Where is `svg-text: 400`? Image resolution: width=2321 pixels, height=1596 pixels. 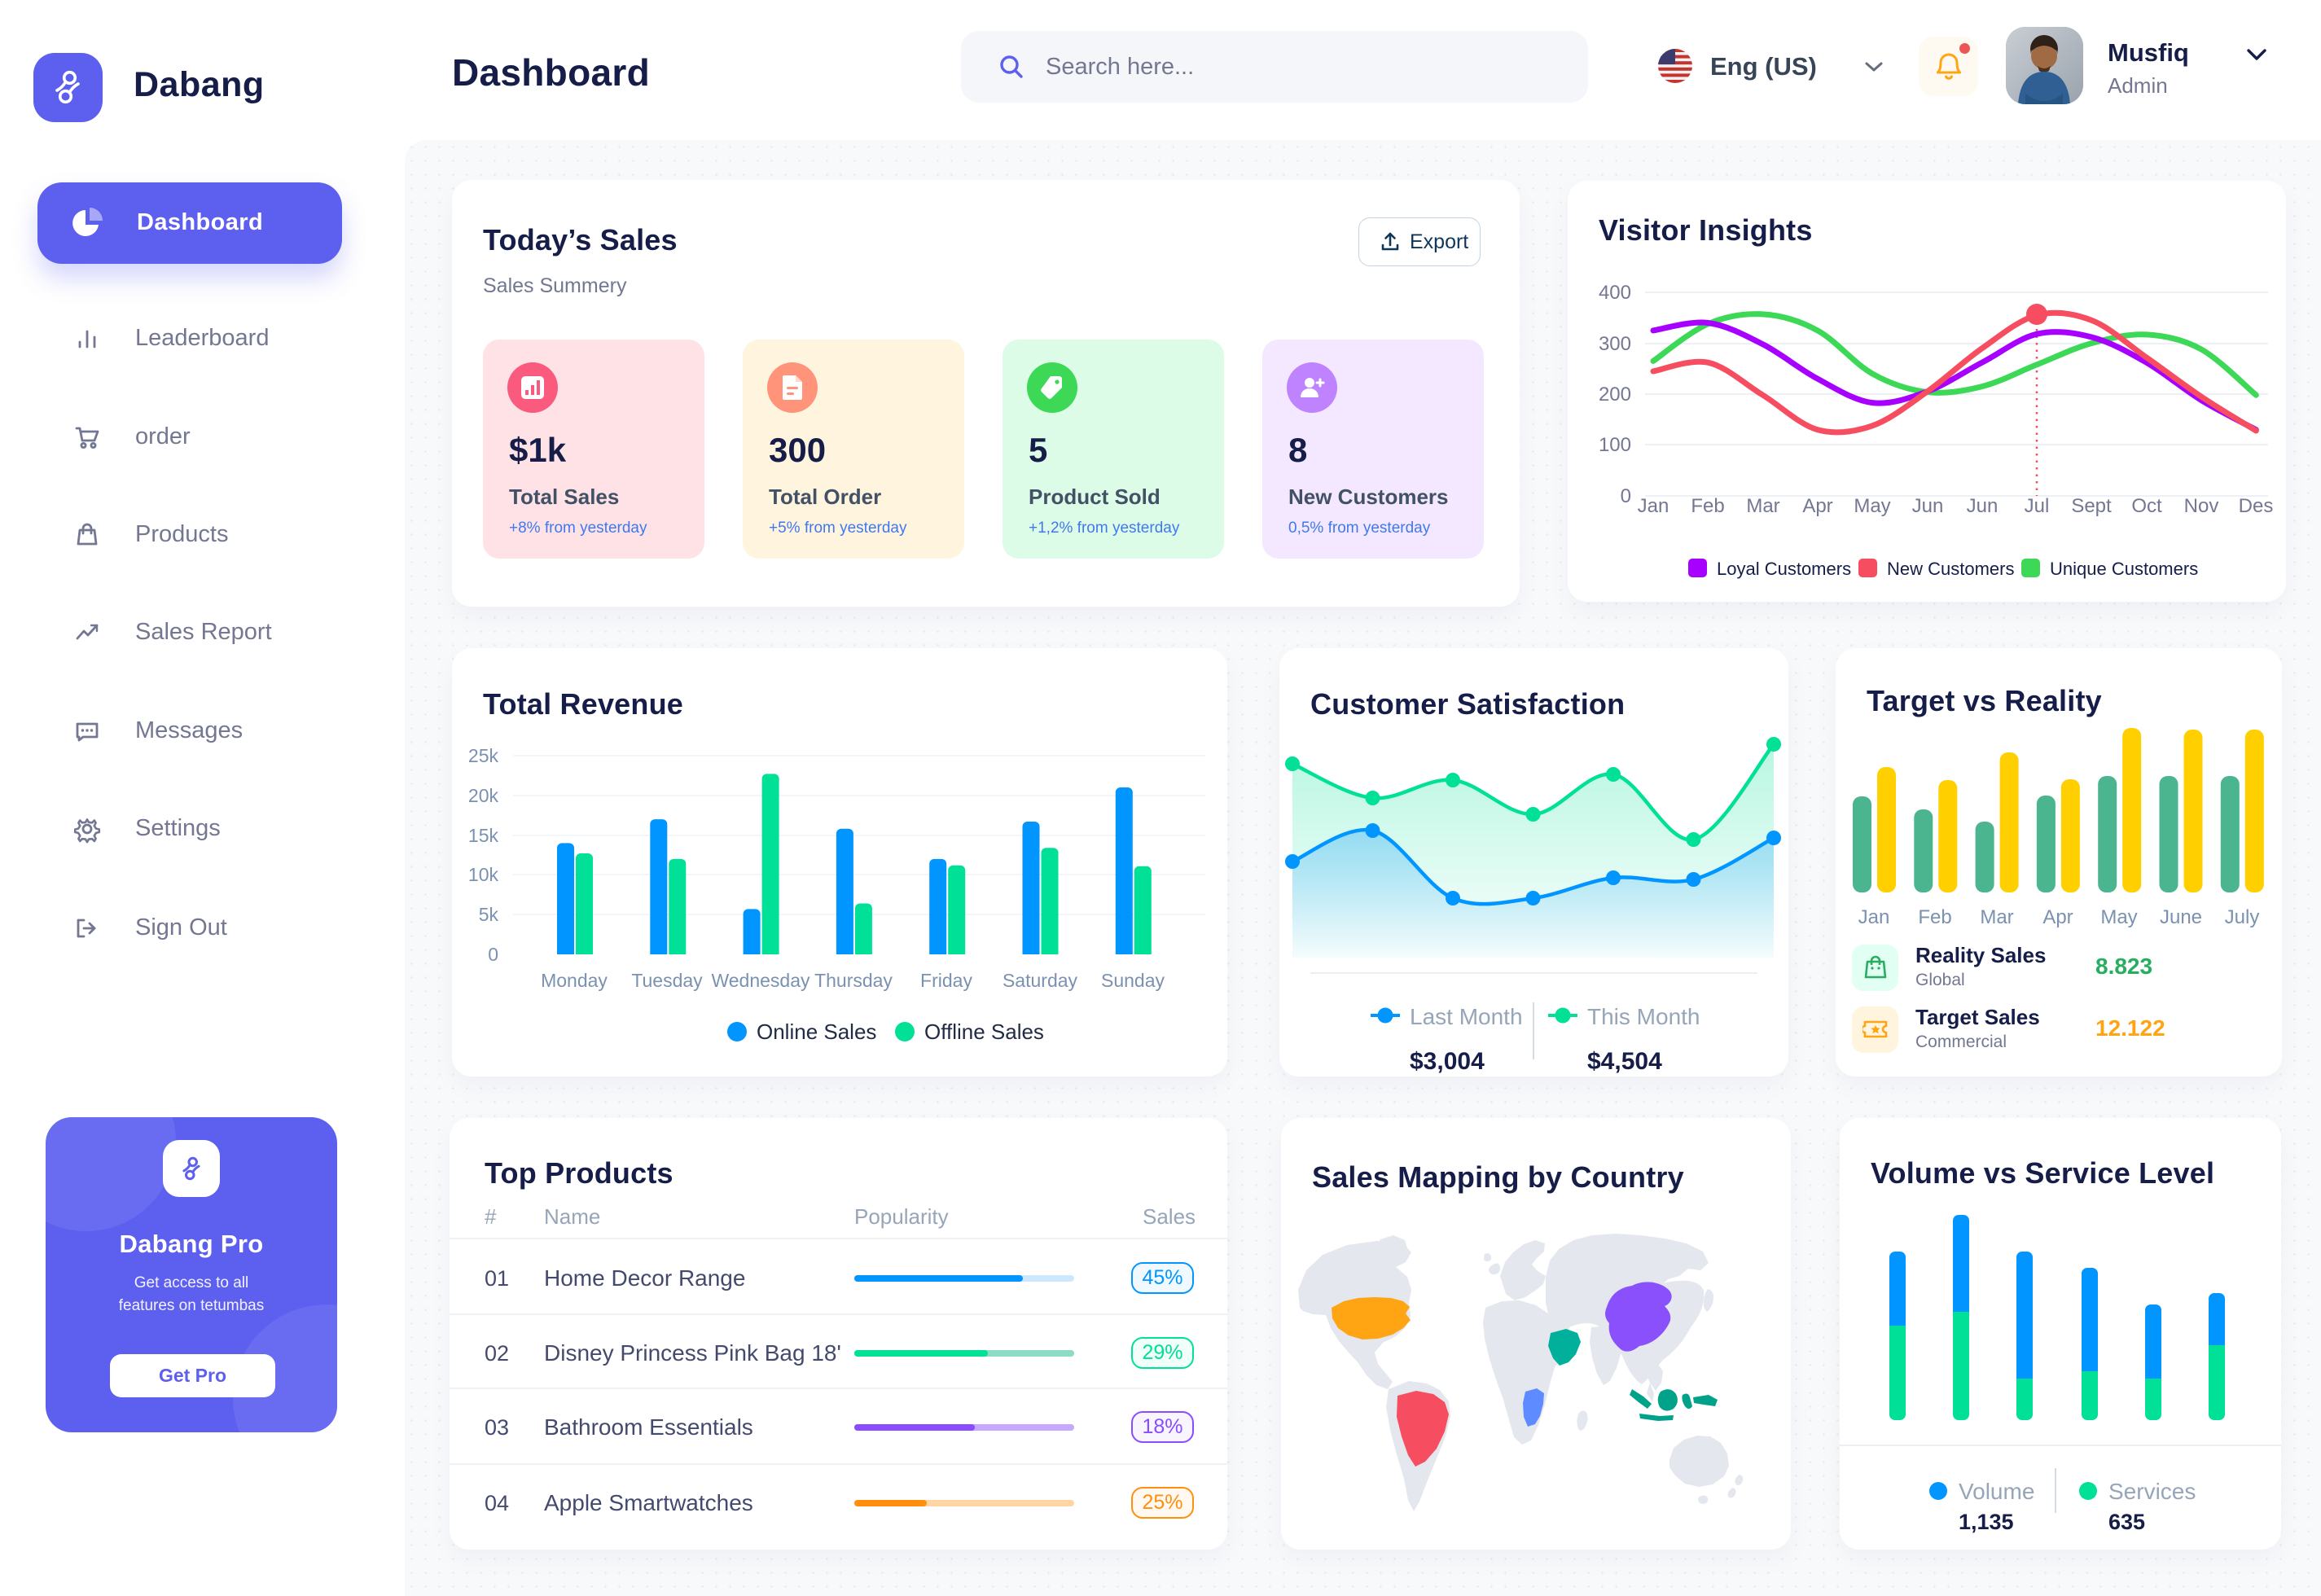
svg-text: 400 is located at coordinates (1615, 293).